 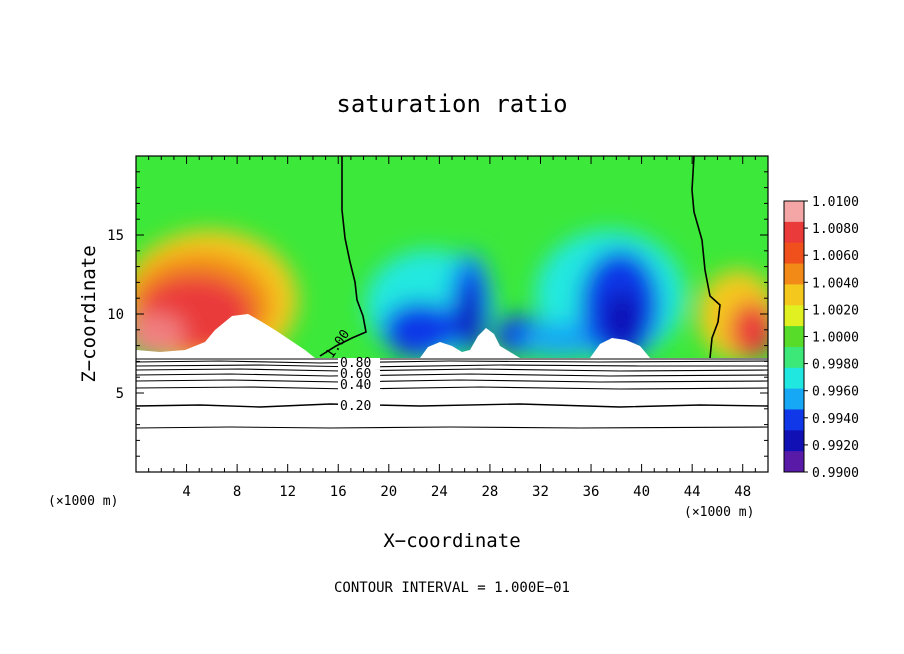 I want to click on x-tick-label: 32, so click(x=540, y=492).